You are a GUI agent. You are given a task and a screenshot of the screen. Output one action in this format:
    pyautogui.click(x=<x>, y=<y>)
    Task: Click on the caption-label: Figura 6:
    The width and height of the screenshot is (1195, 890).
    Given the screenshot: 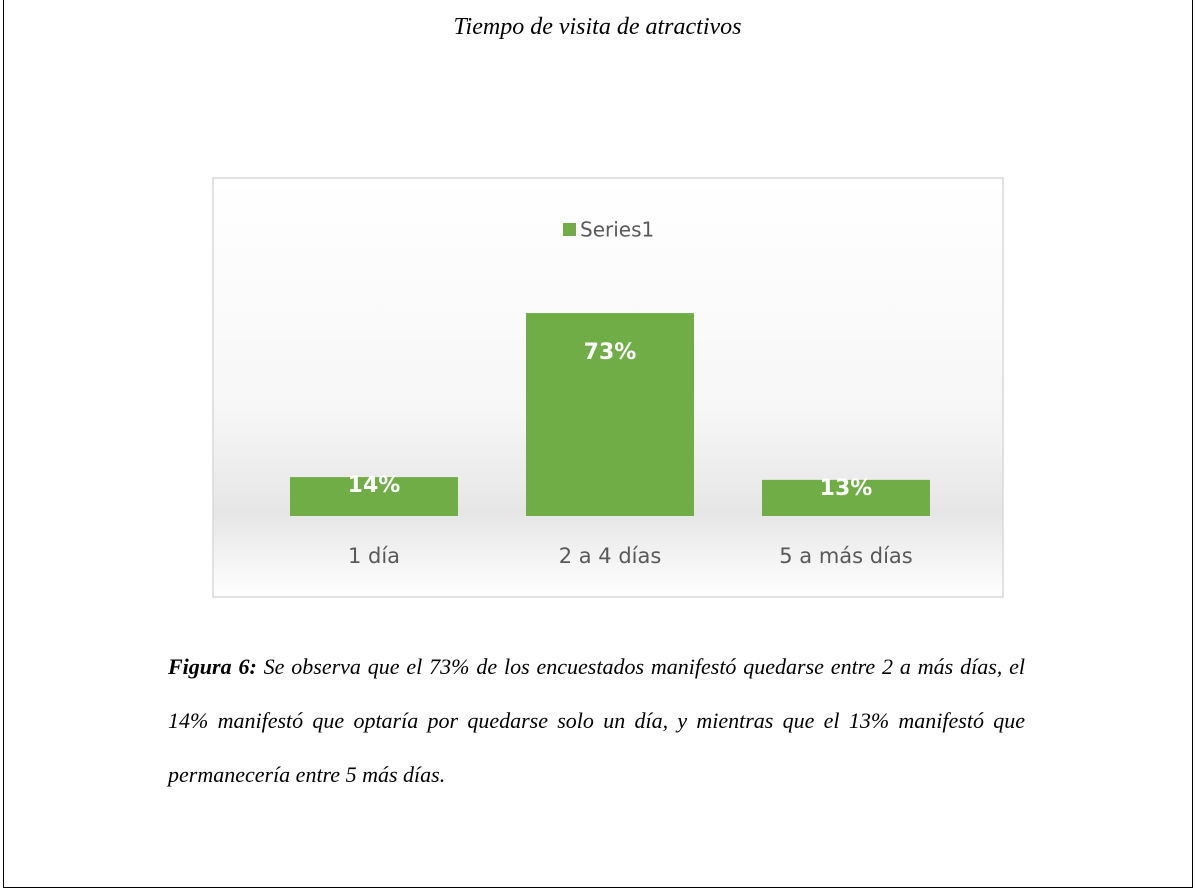 What is the action you would take?
    pyautogui.click(x=212, y=666)
    